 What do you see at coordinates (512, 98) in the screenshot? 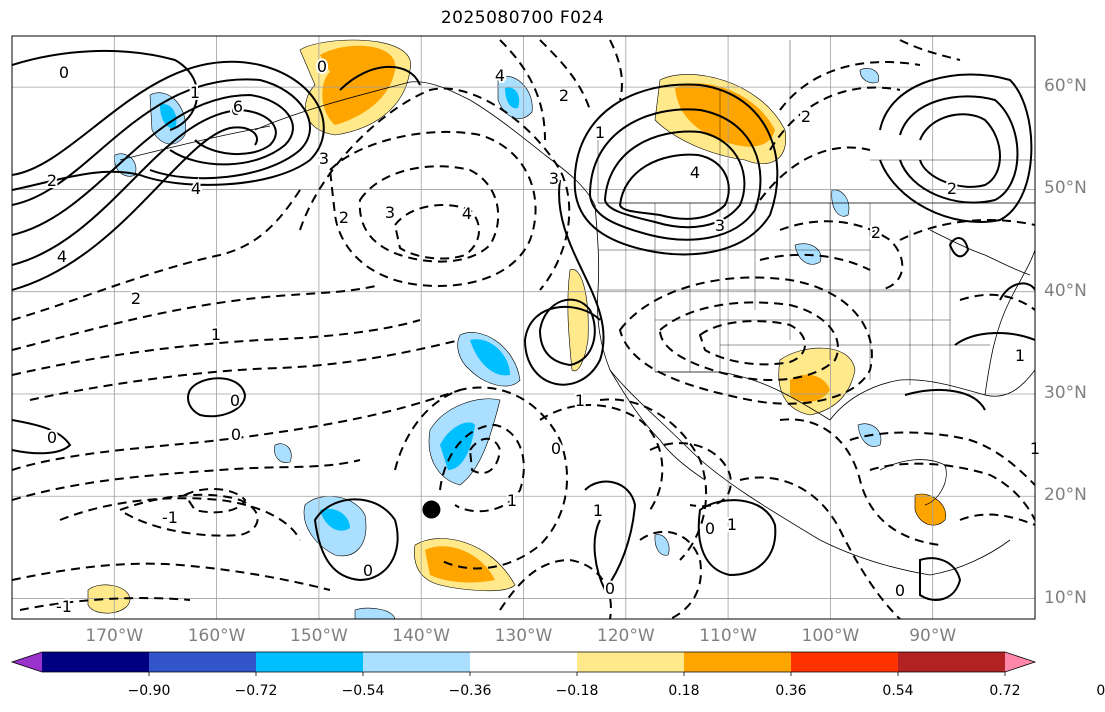
I see `shade-negative-alaska-core` at bounding box center [512, 98].